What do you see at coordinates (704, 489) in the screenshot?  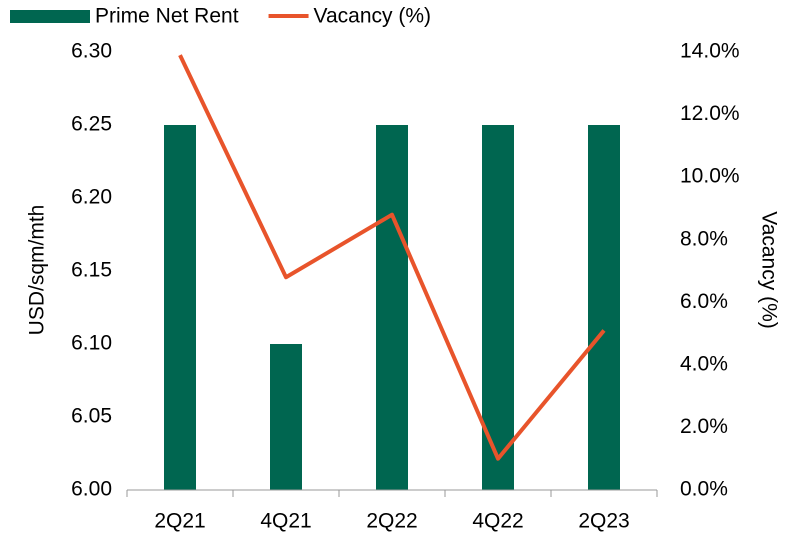 I see `y2-tick-label: 0.0%` at bounding box center [704, 489].